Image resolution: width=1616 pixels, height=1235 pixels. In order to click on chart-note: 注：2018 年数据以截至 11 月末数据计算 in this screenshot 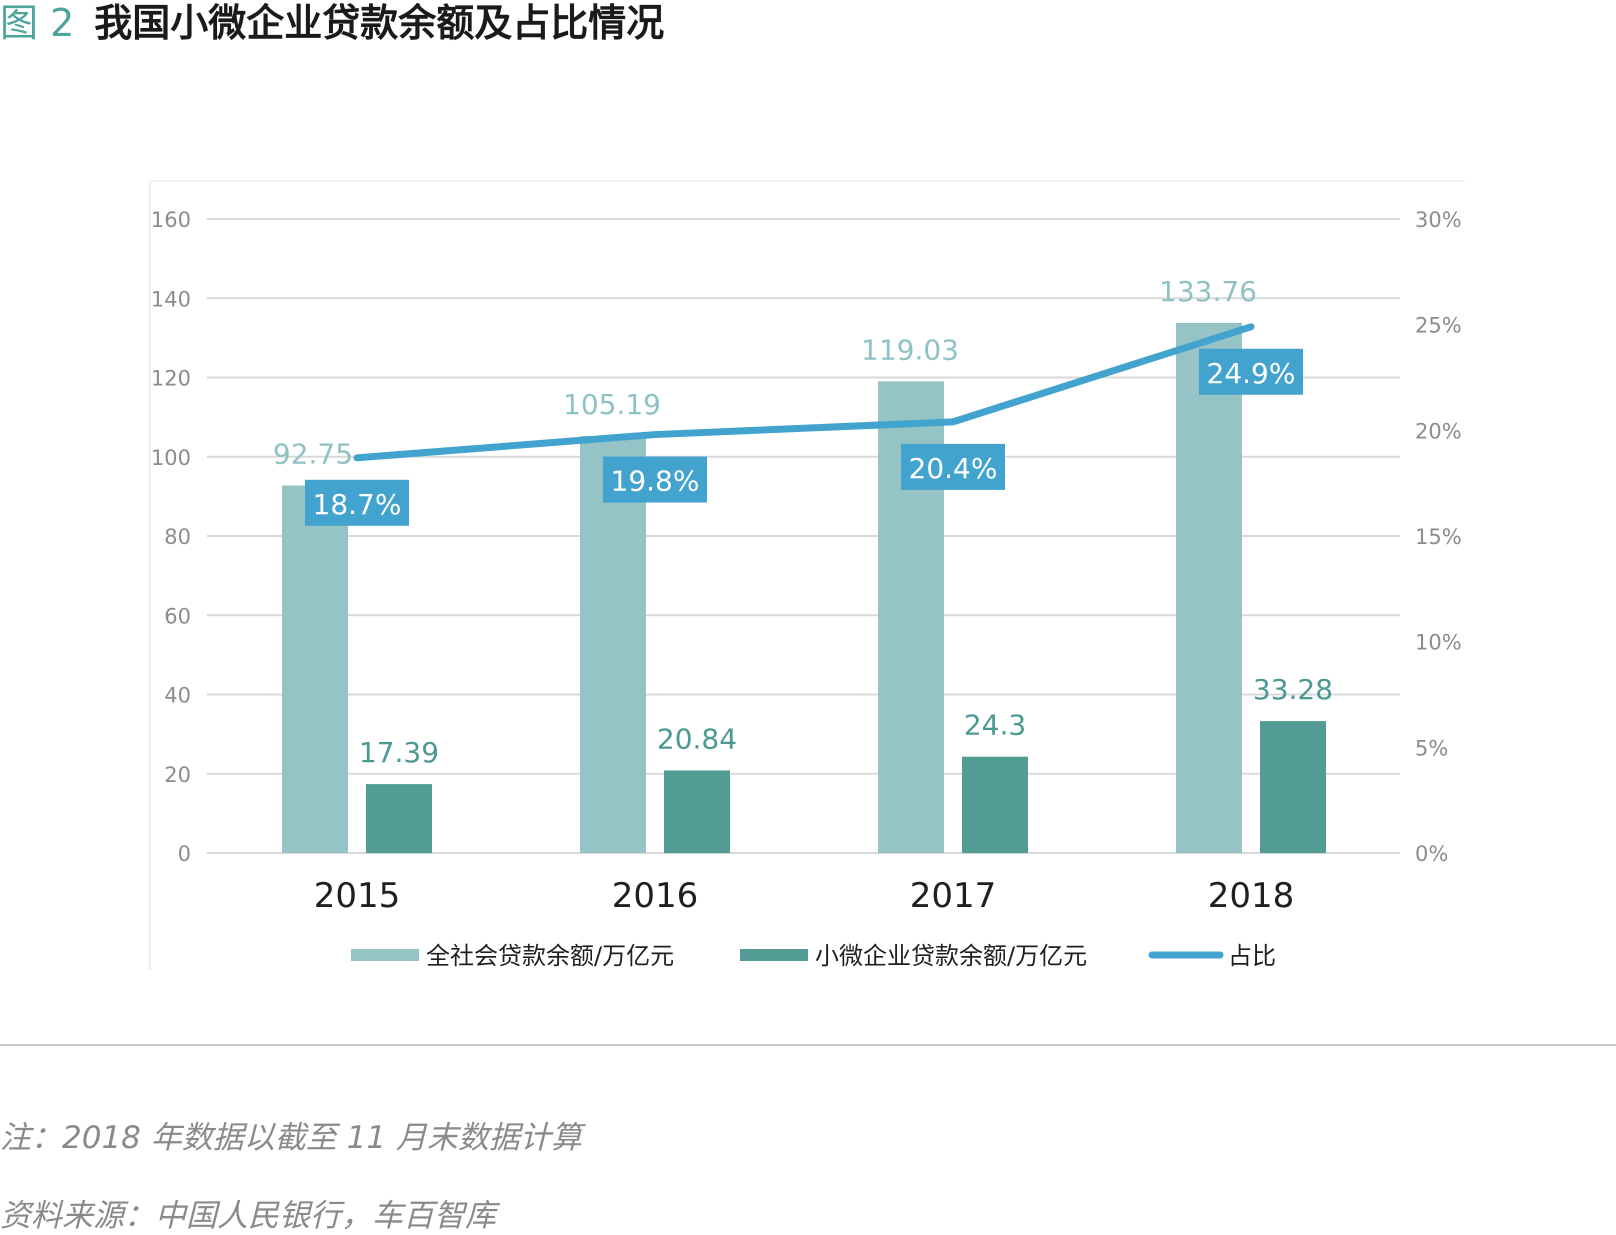, I will do `click(291, 1138)`.